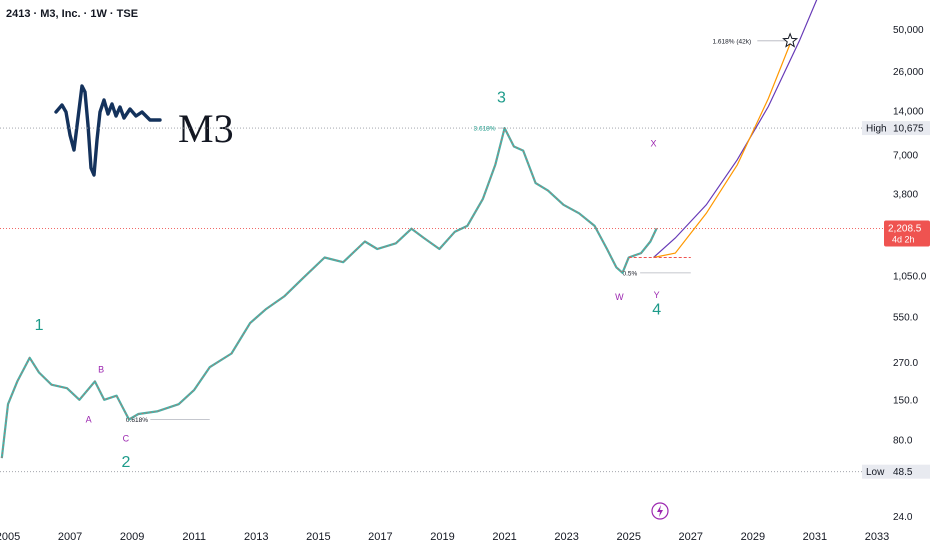 The image size is (932, 550). Describe the element at coordinates (70, 537) in the screenshot. I see `x-tick-label: 2007` at that location.